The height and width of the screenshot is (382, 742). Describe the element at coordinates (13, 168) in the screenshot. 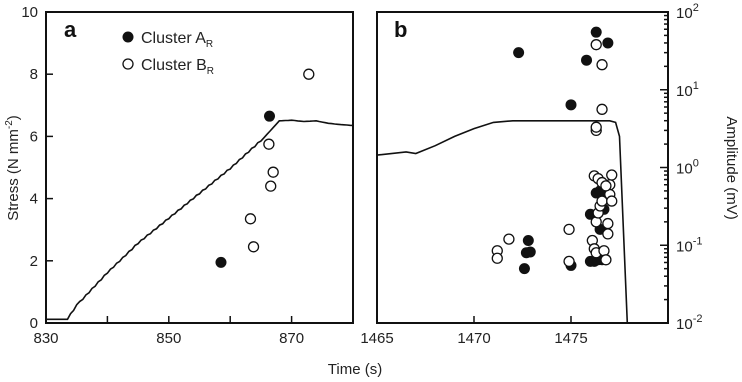

I see `y-axis-title-left: Stress (N mm-2)` at that location.